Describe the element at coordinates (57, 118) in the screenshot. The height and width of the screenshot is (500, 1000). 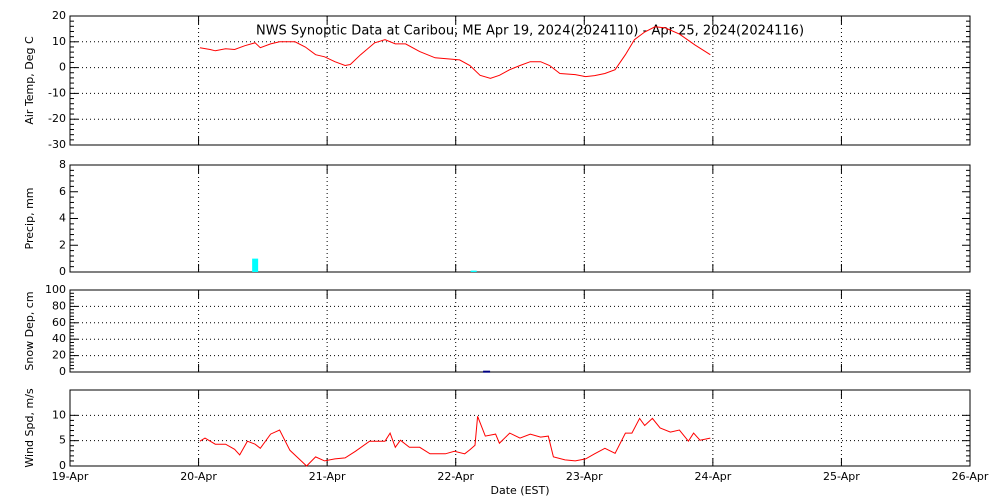
I see `y-tick-label: -20` at that location.